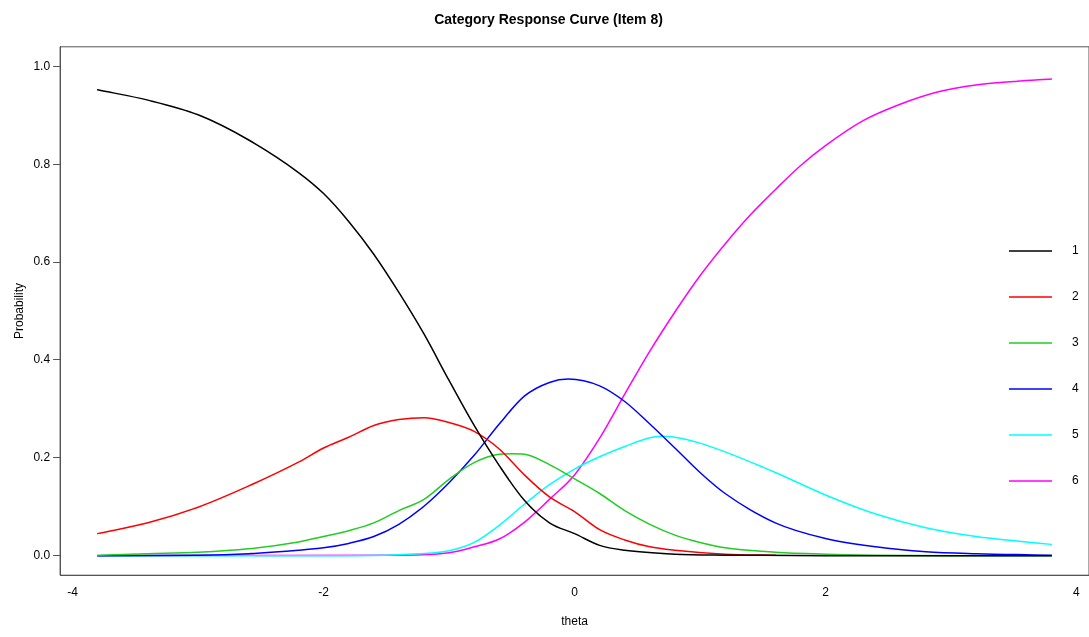 This screenshot has width=1089, height=637. I want to click on y-axis-title: Probability, so click(18, 311).